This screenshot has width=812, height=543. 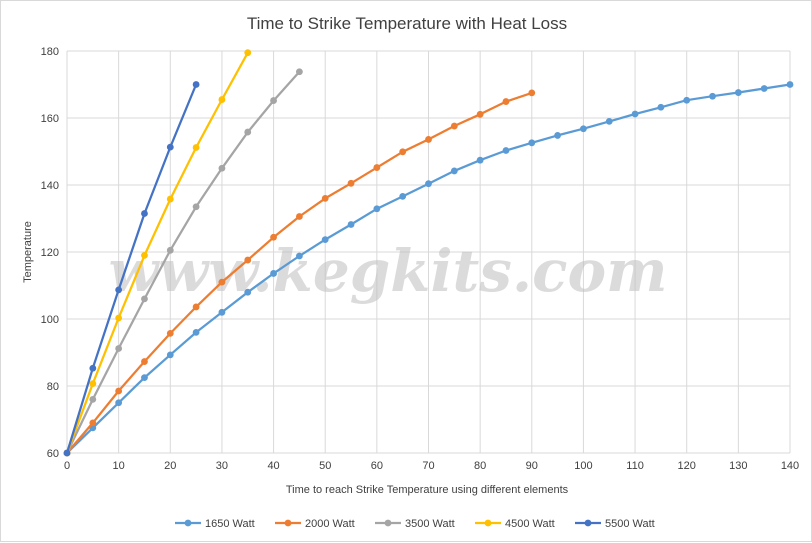 I want to click on legend-label: 4500 Watt, so click(x=530, y=524).